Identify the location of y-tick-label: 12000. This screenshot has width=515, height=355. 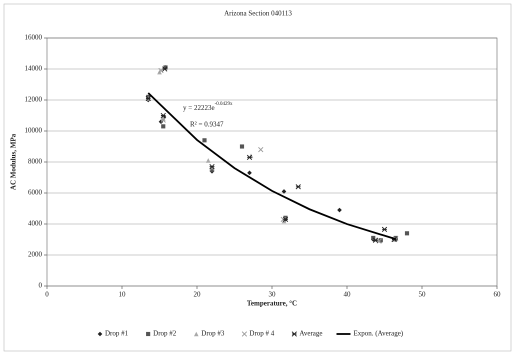
(34, 100).